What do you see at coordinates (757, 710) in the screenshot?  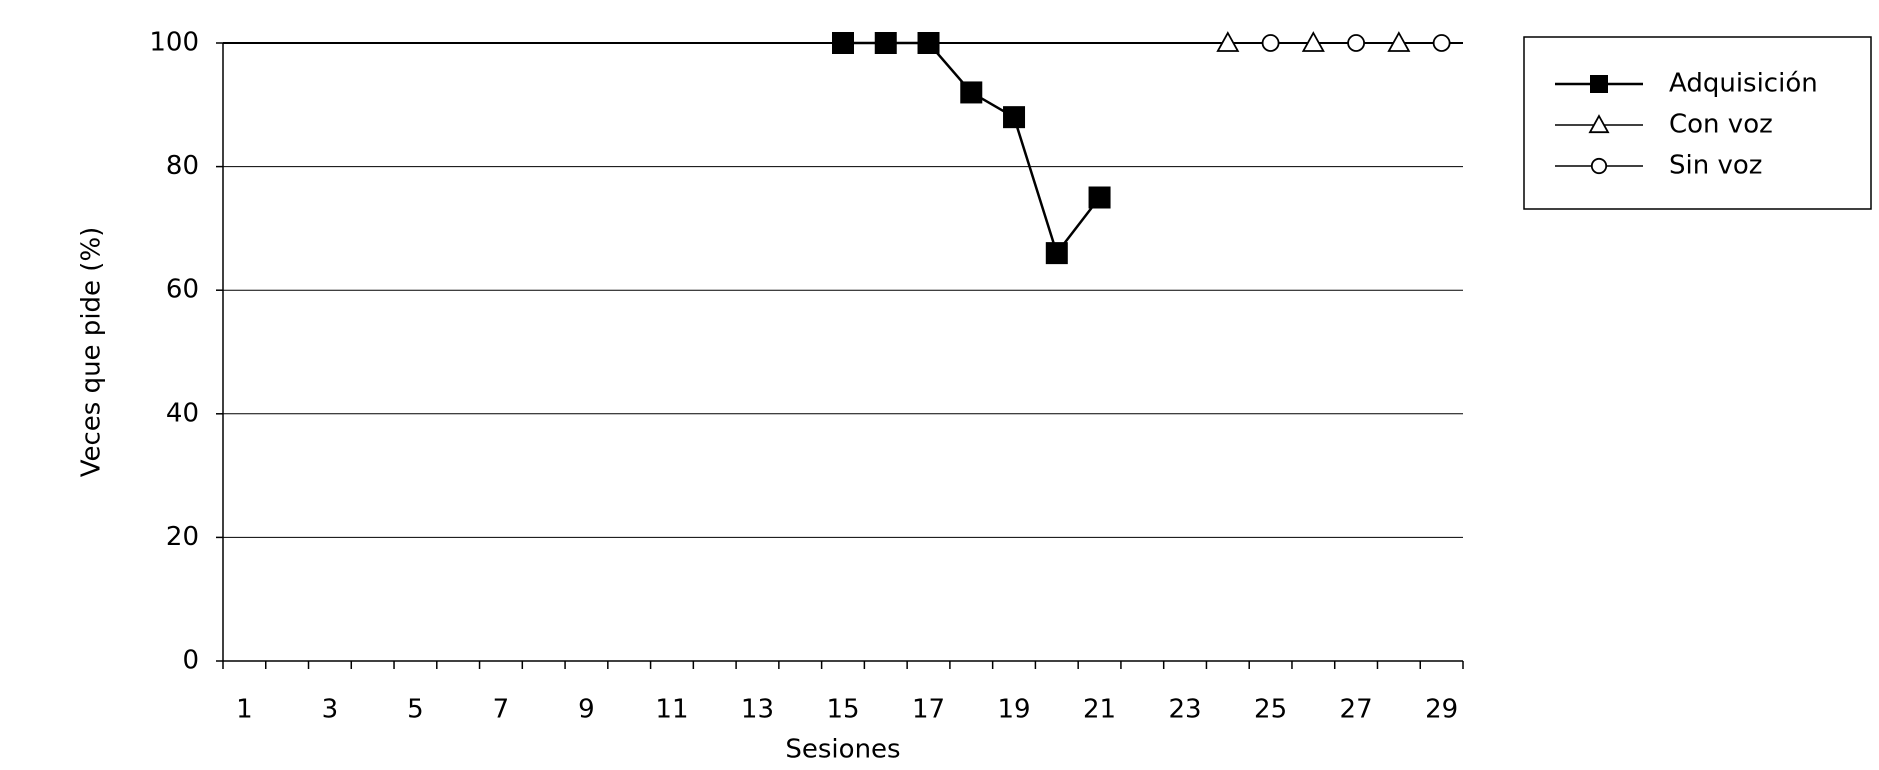 I see `x-tick-label: 13` at bounding box center [757, 710].